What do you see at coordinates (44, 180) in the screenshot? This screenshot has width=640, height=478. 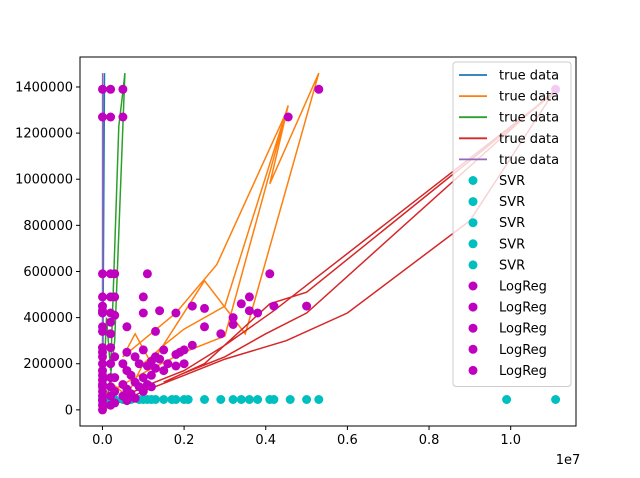 I see `y-tick-label: 1000000` at bounding box center [44, 180].